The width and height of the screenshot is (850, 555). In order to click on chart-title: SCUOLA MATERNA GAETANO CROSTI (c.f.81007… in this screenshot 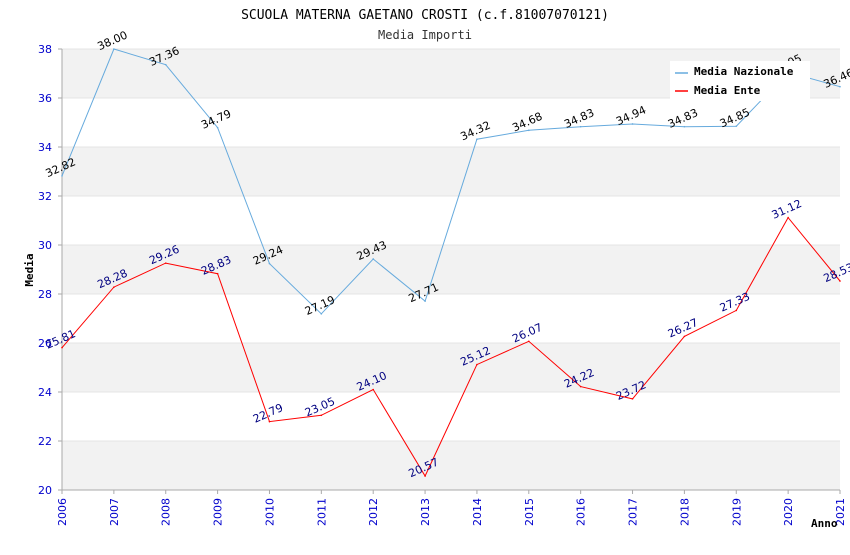, I will do `click(425, 15)`.